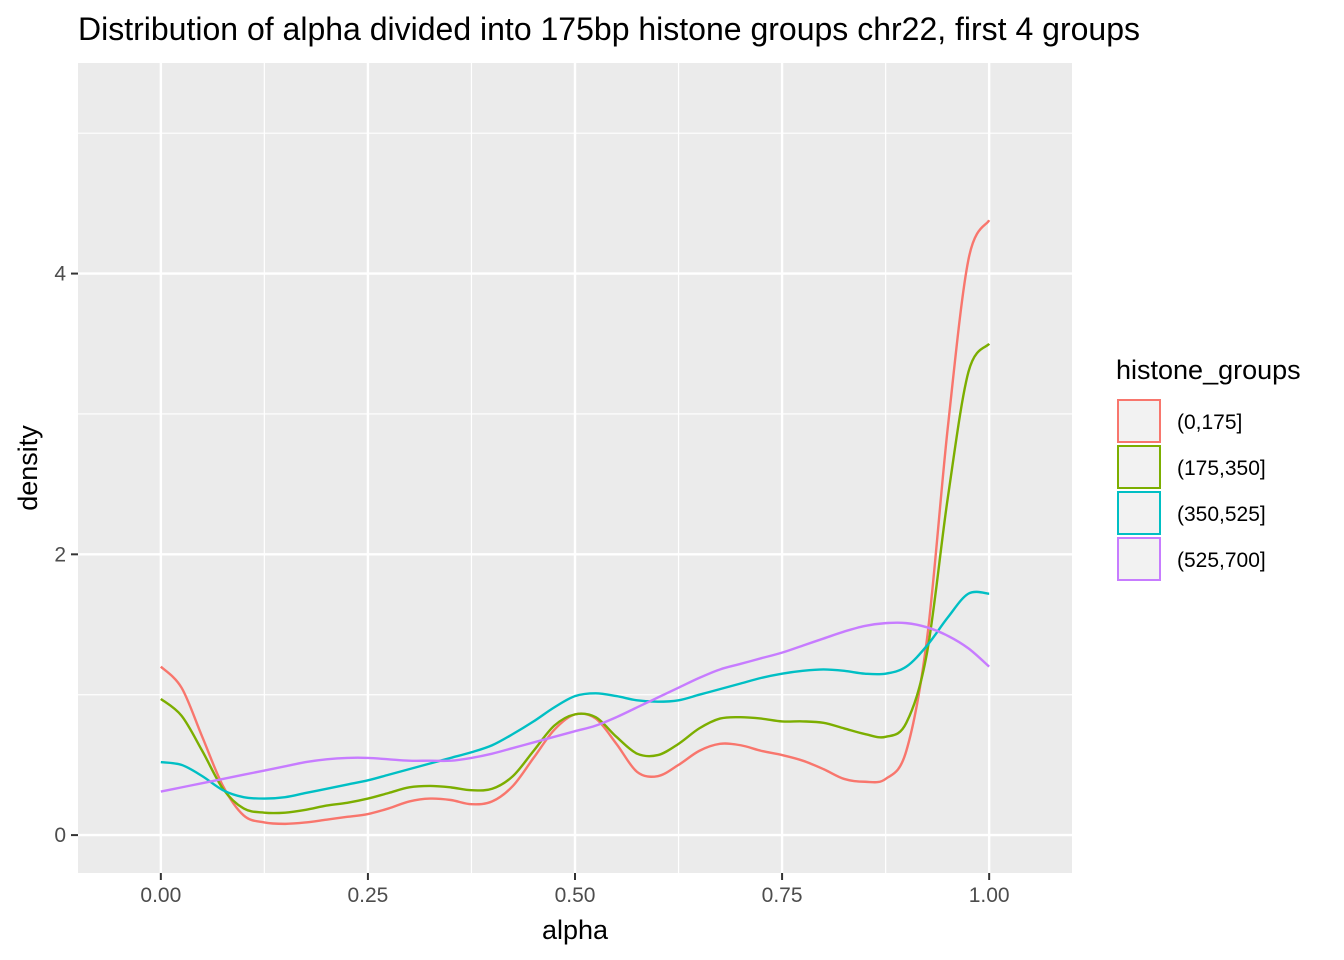  I want to click on y-axis-title: density, so click(28, 468).